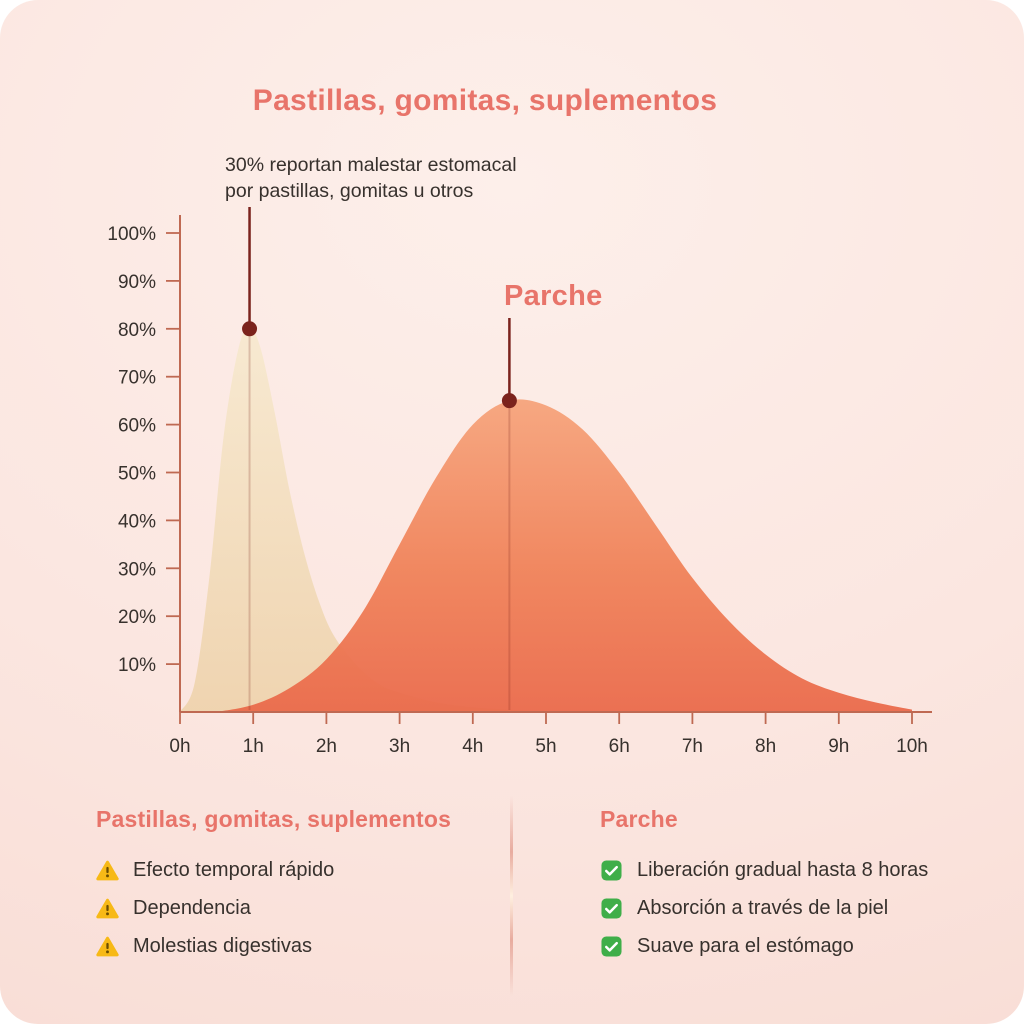 The width and height of the screenshot is (1024, 1024). I want to click on x-tick-label: 4h, so click(472, 746).